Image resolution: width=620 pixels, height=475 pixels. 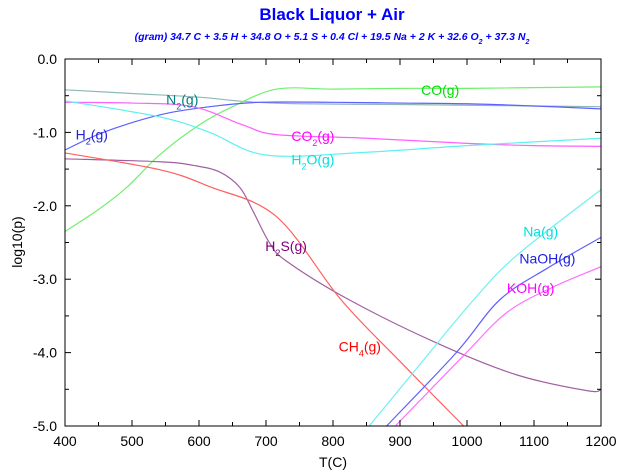 I want to click on x-tick-label: 600, so click(x=199, y=441).